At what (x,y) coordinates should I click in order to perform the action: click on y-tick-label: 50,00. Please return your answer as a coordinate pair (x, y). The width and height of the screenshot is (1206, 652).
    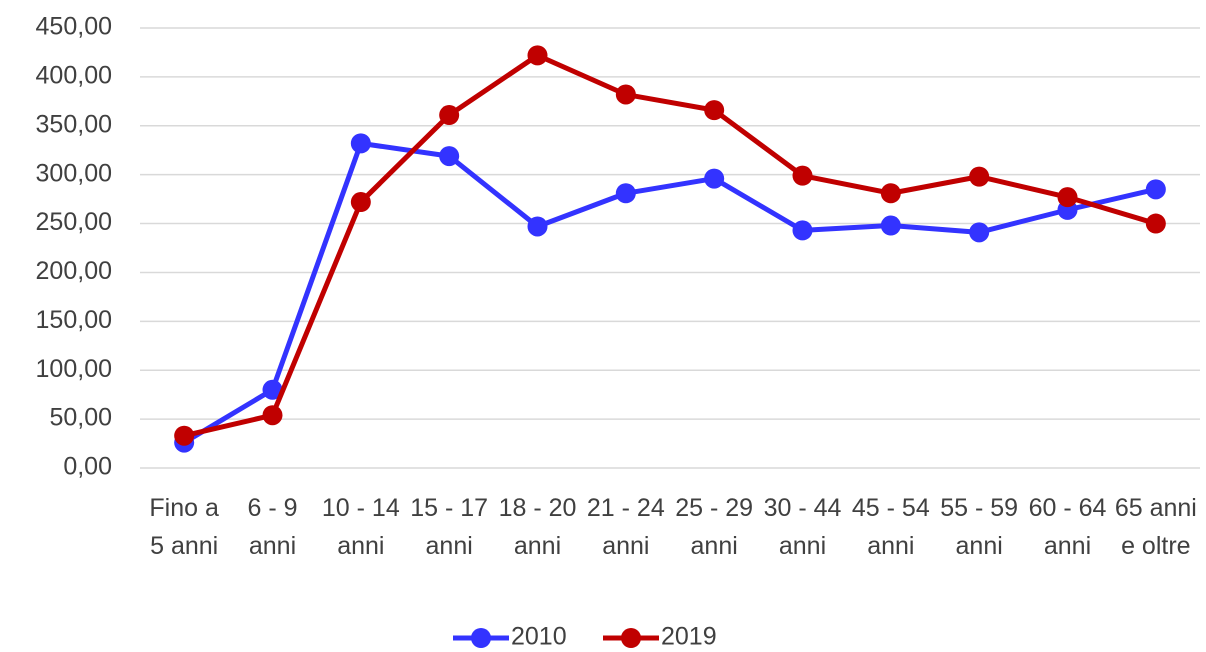
    Looking at the image, I should click on (80, 418).